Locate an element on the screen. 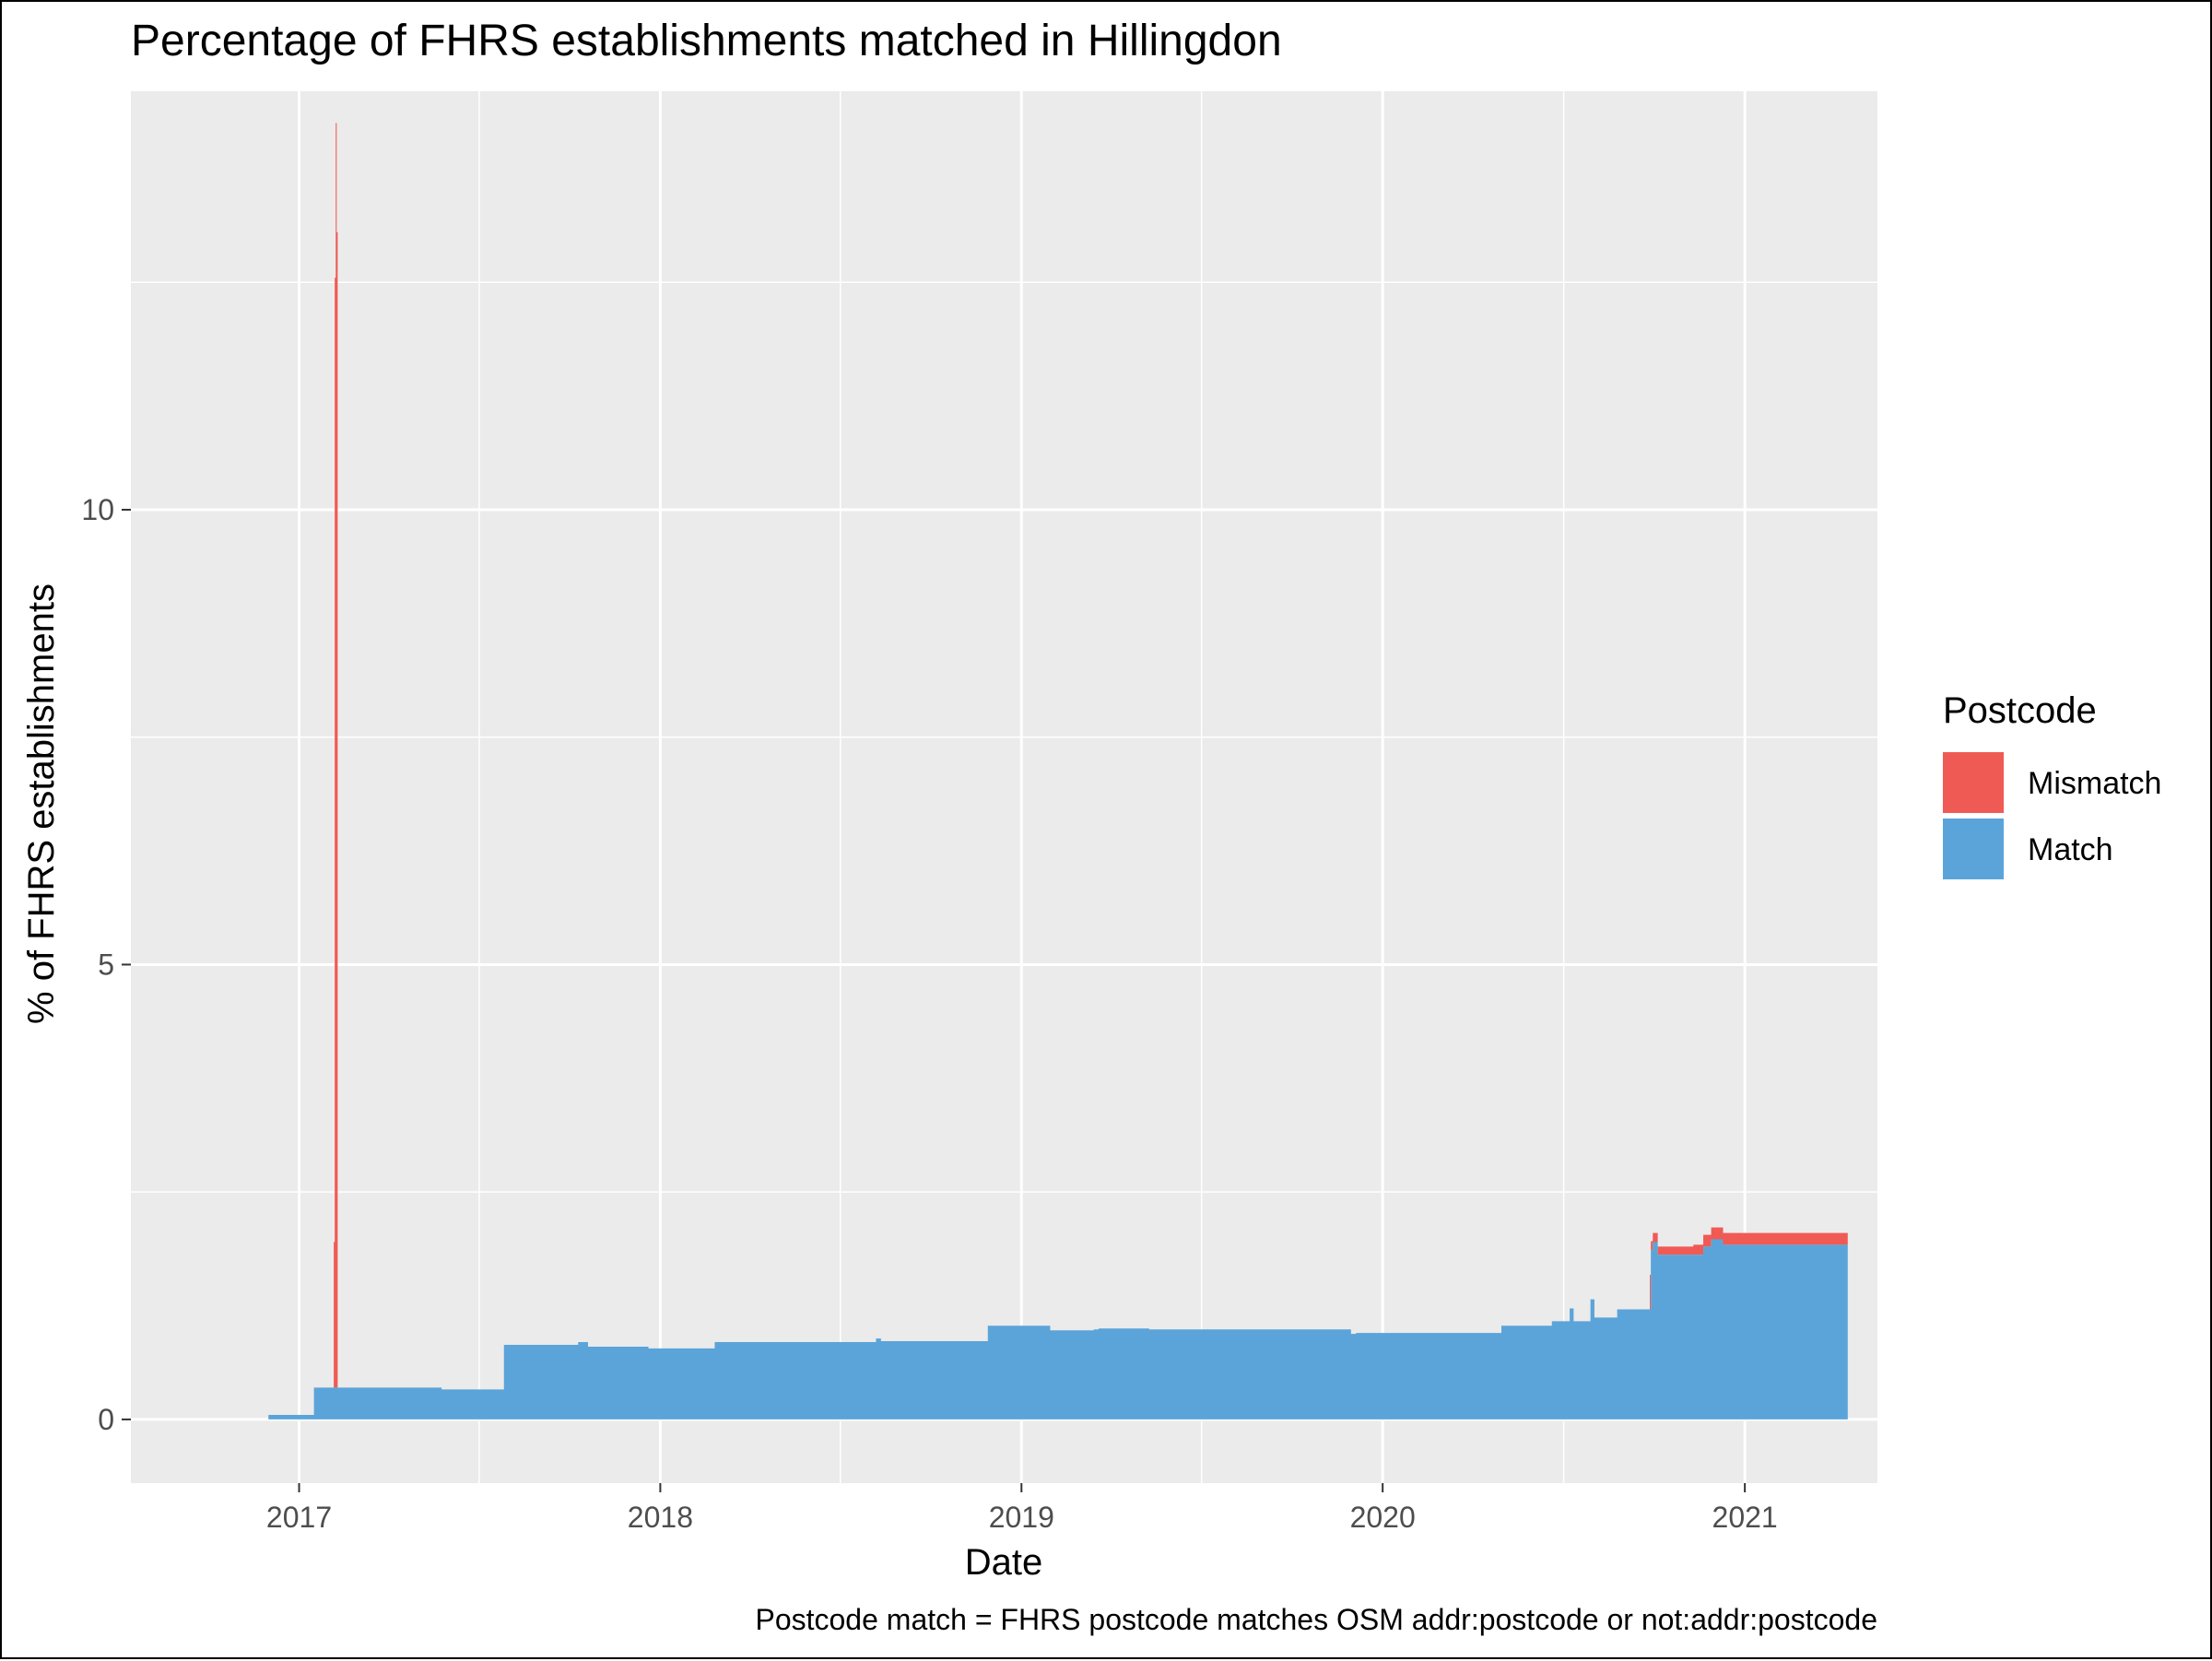 This screenshot has width=2212, height=1661. y-axis-label: % of FHRS establishments is located at coordinates (41, 803).